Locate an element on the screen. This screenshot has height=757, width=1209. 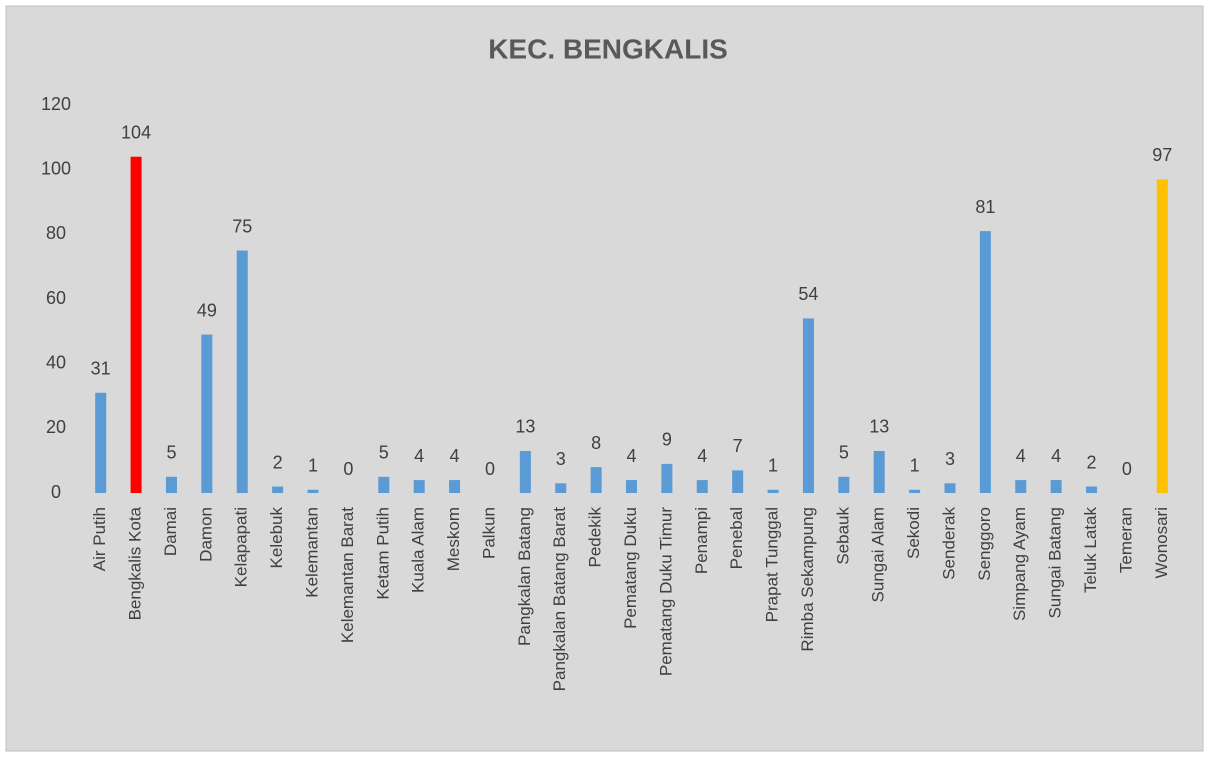
x-tick-label: Penebal is located at coordinates (736, 538).